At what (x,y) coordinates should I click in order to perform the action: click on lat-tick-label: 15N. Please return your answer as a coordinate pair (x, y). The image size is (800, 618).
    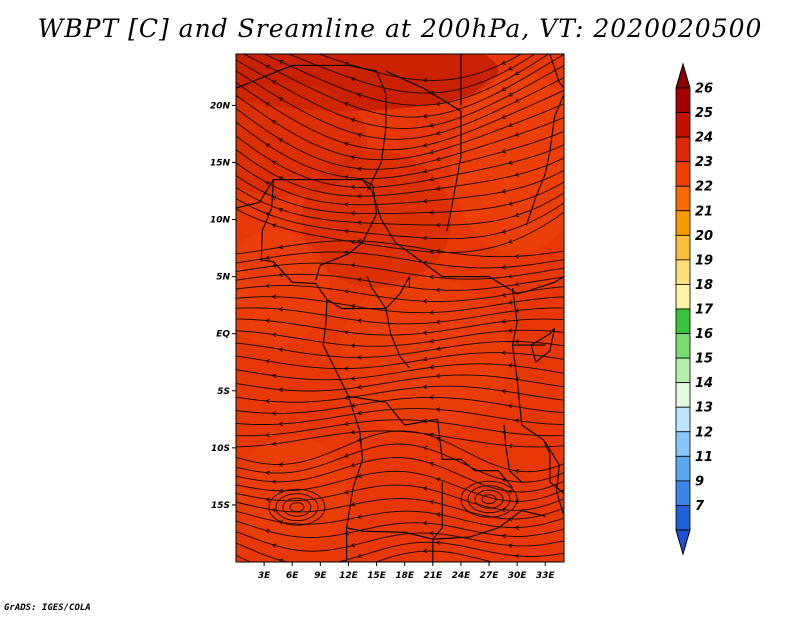
    Looking at the image, I should click on (220, 163).